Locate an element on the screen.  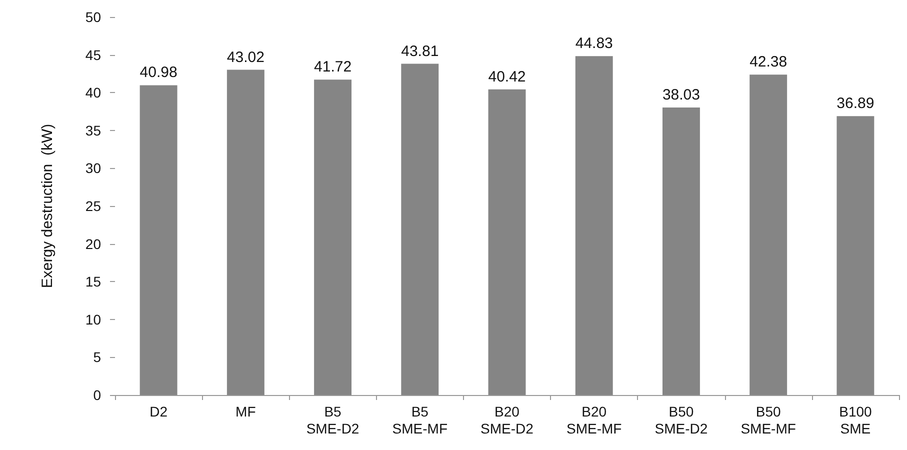
x-tick-label: B5 SME-MF is located at coordinates (420, 420).